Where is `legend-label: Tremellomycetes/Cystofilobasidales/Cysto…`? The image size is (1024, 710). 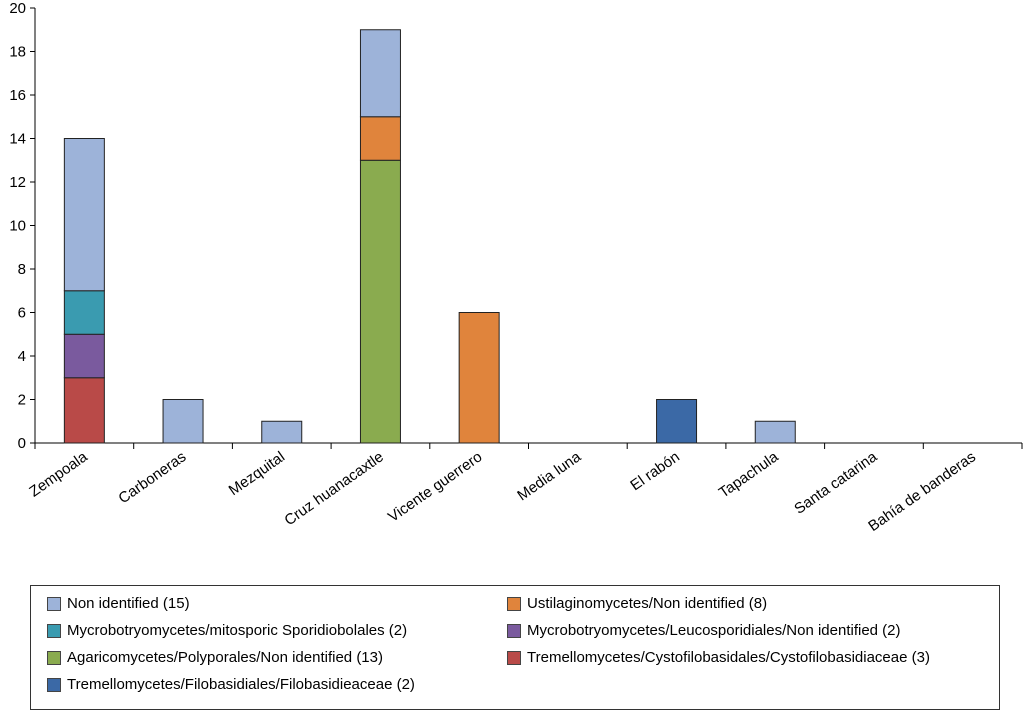 legend-label: Tremellomycetes/Cystofilobasidales/Cysto… is located at coordinates (728, 657).